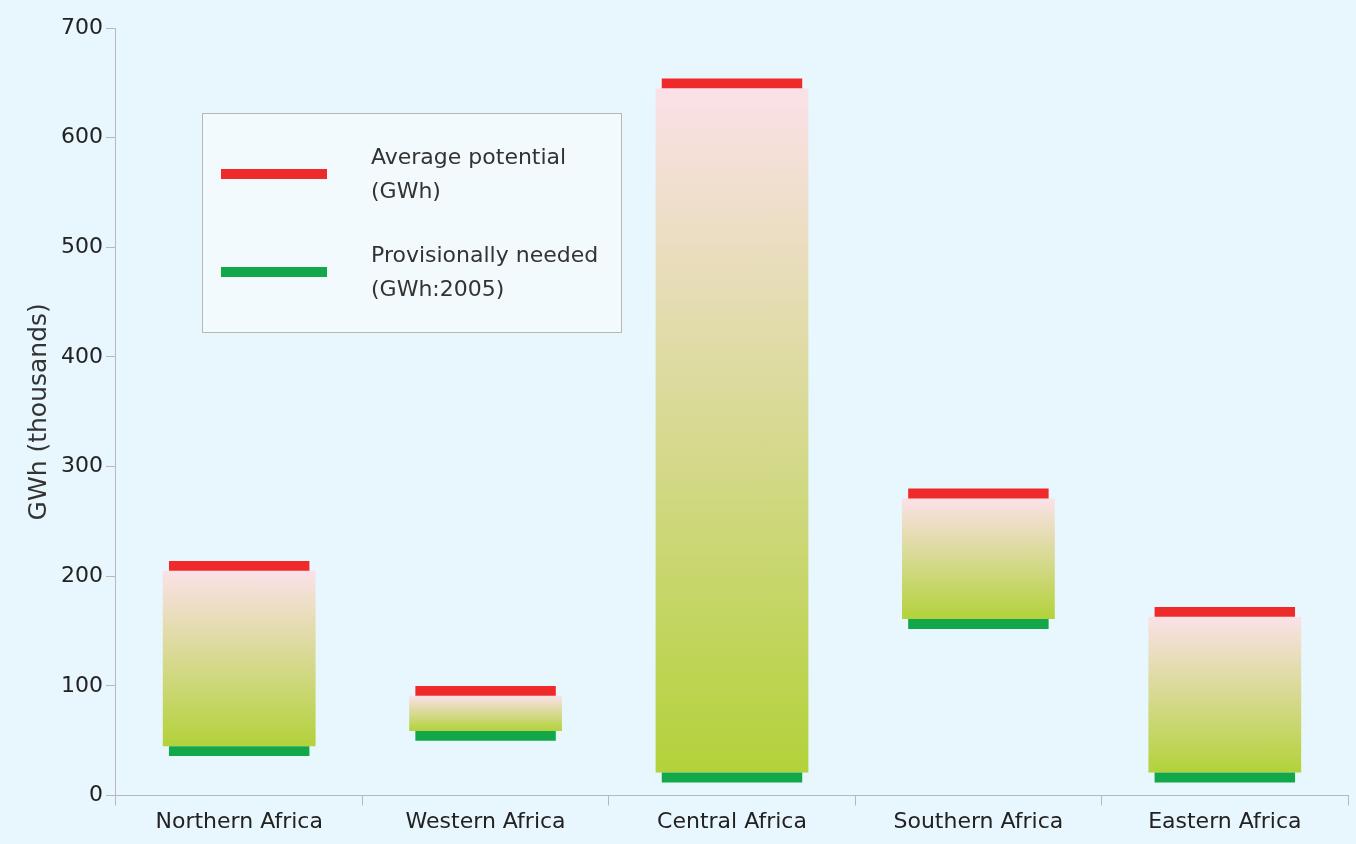  What do you see at coordinates (81, 355) in the screenshot?
I see `y-tick-label: 400` at bounding box center [81, 355].